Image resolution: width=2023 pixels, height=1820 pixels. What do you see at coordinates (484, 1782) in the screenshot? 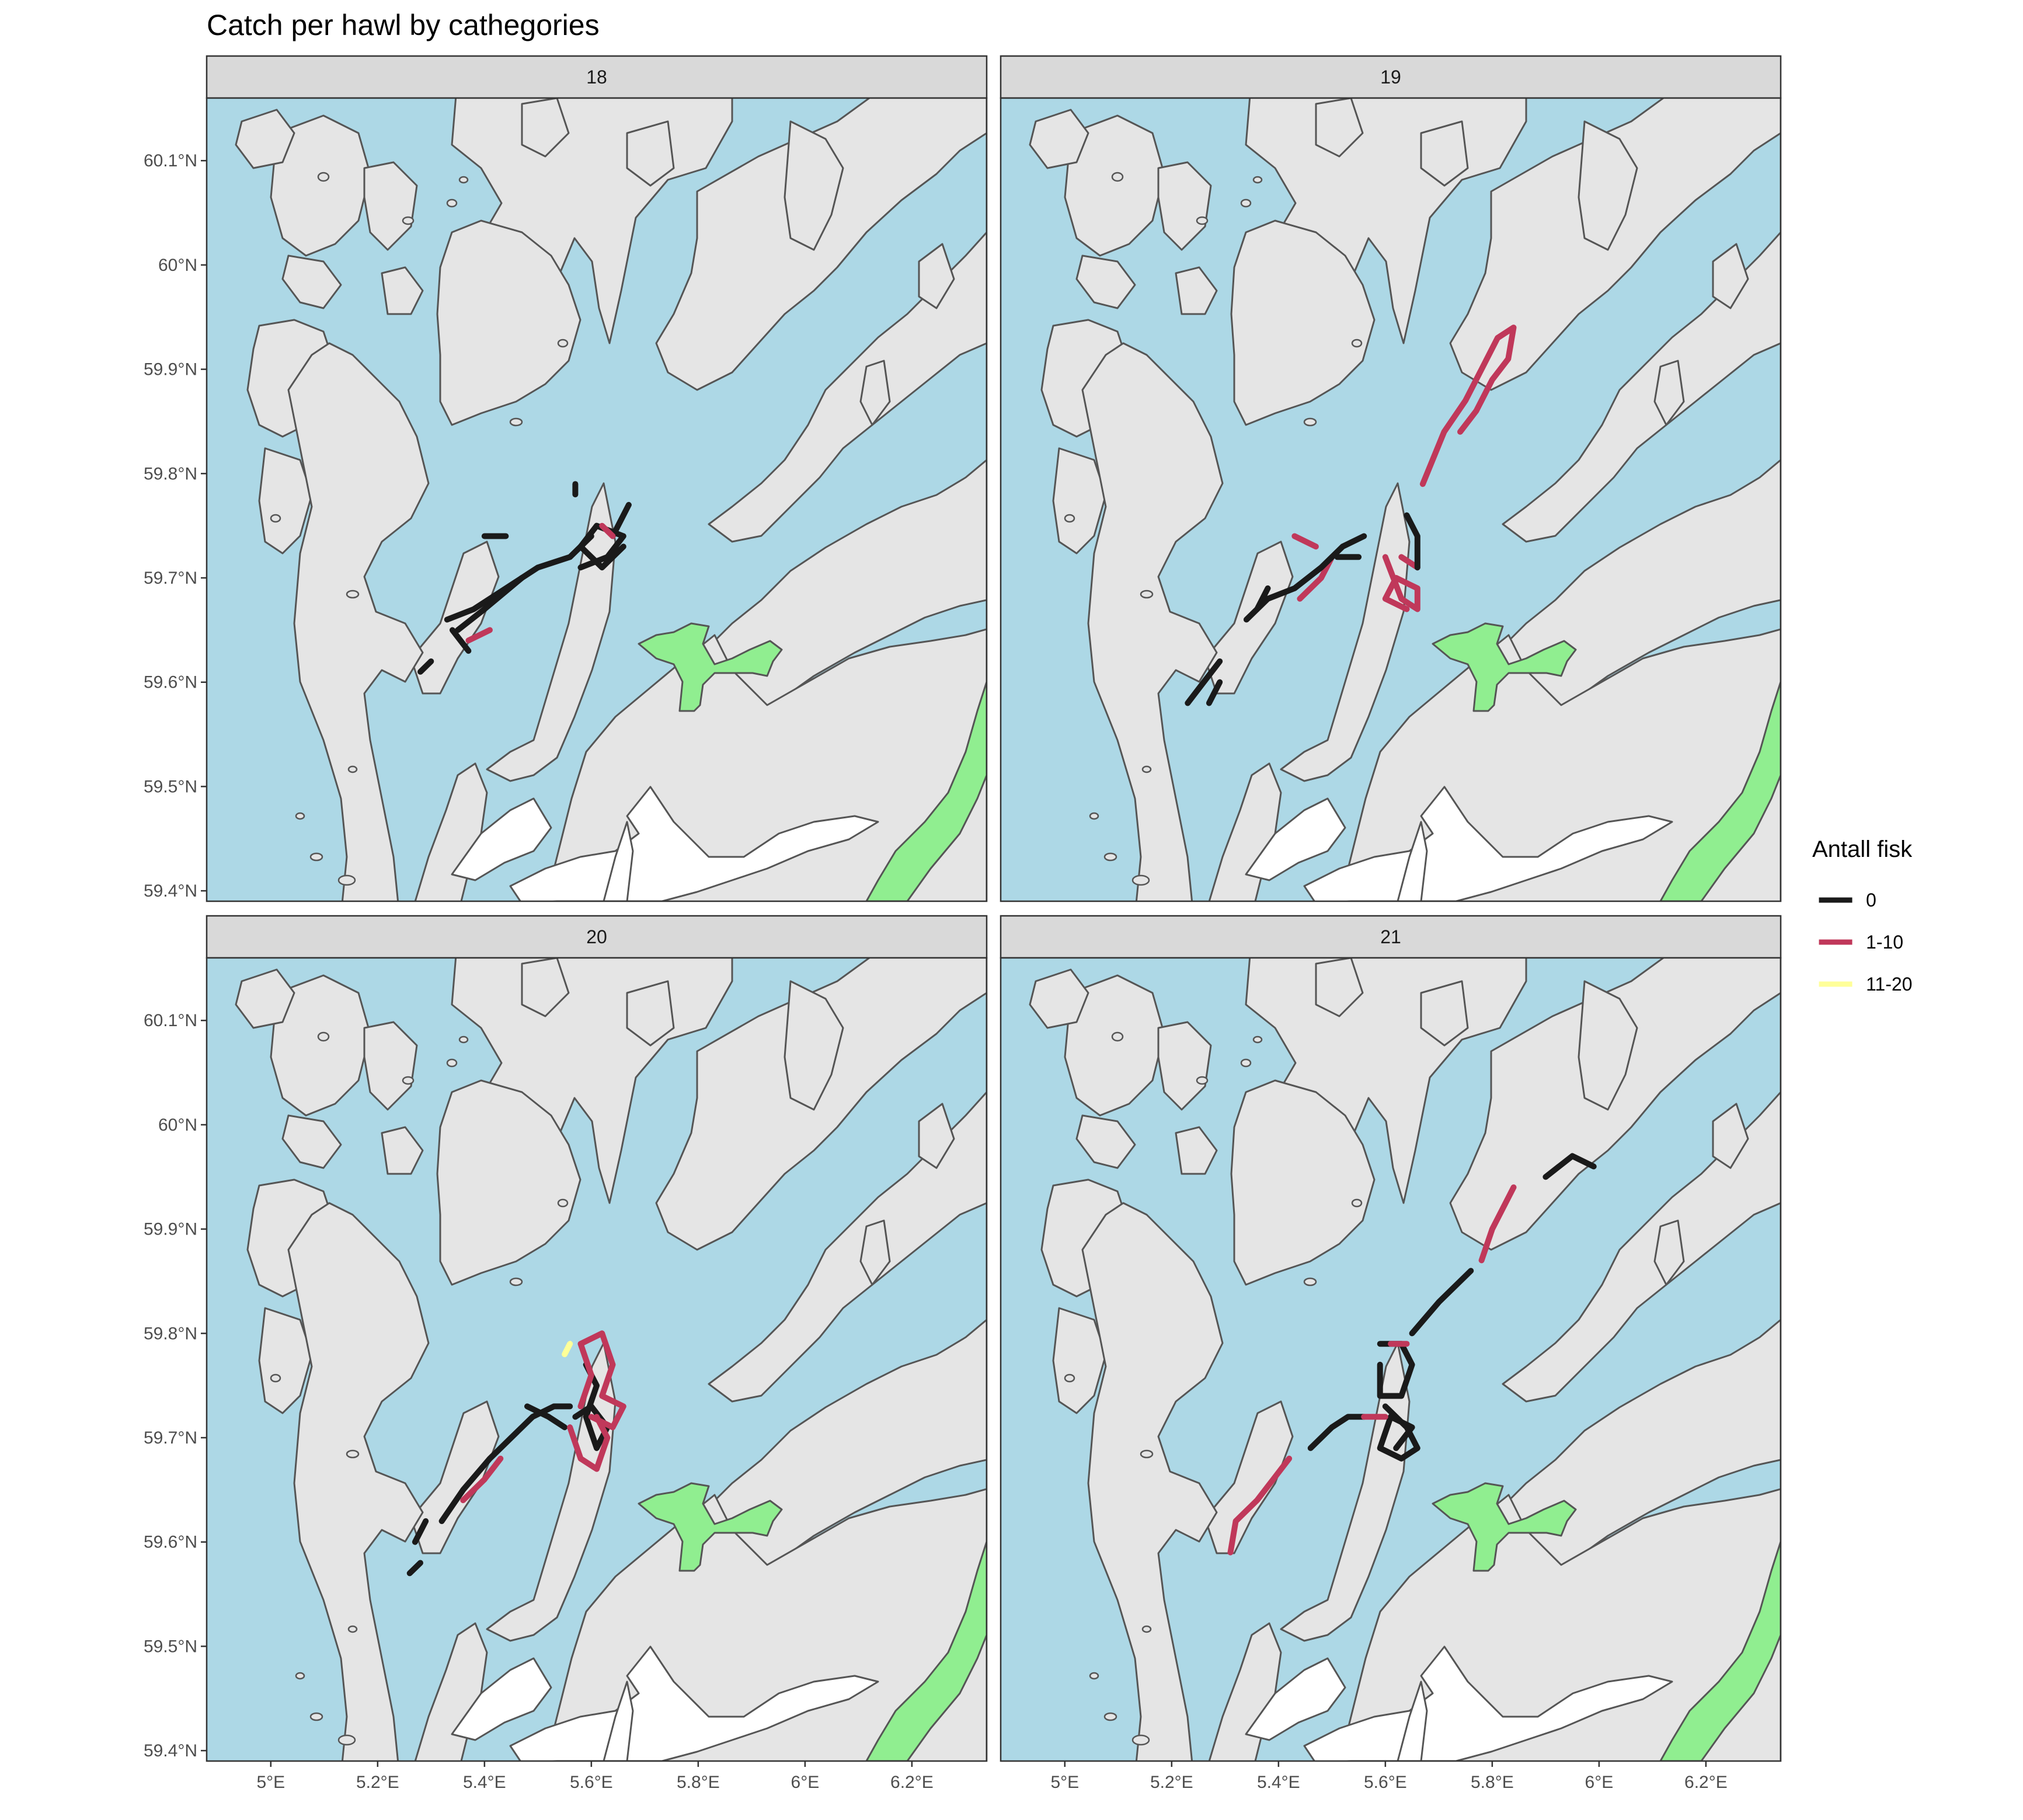
I see `x-tick-label: 5.4°E` at bounding box center [484, 1782].